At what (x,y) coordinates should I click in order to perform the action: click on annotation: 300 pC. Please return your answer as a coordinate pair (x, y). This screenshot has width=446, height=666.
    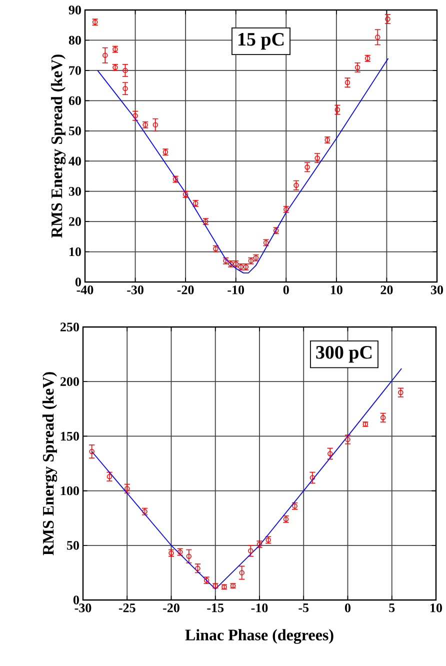
    Looking at the image, I should click on (344, 354).